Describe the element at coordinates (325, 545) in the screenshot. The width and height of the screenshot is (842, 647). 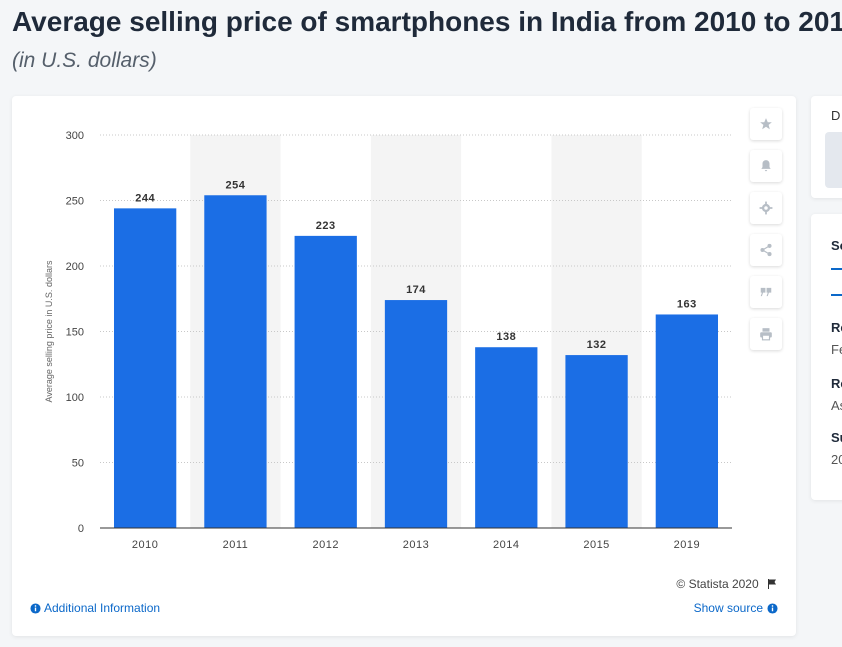
I see `x-tick-label: 2012` at that location.